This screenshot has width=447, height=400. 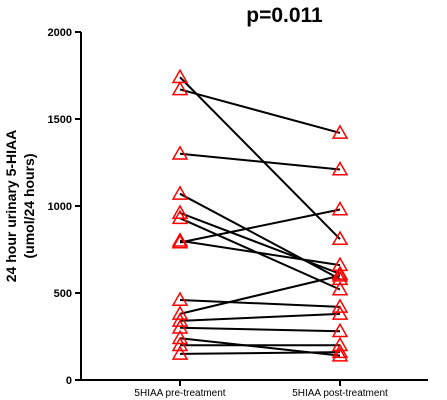 What do you see at coordinates (340, 393) in the screenshot?
I see `x-category-label: 5HIAA post-treatment` at bounding box center [340, 393].